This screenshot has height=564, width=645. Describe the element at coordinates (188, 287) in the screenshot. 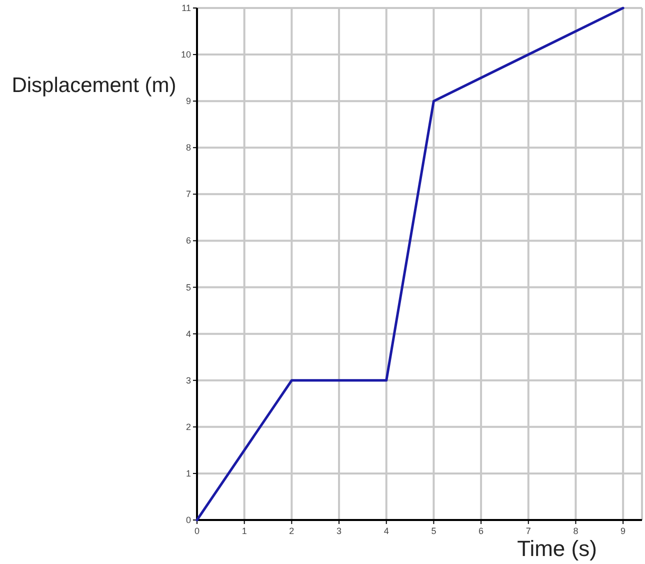

I see `y-tick-label: 5` at that location.